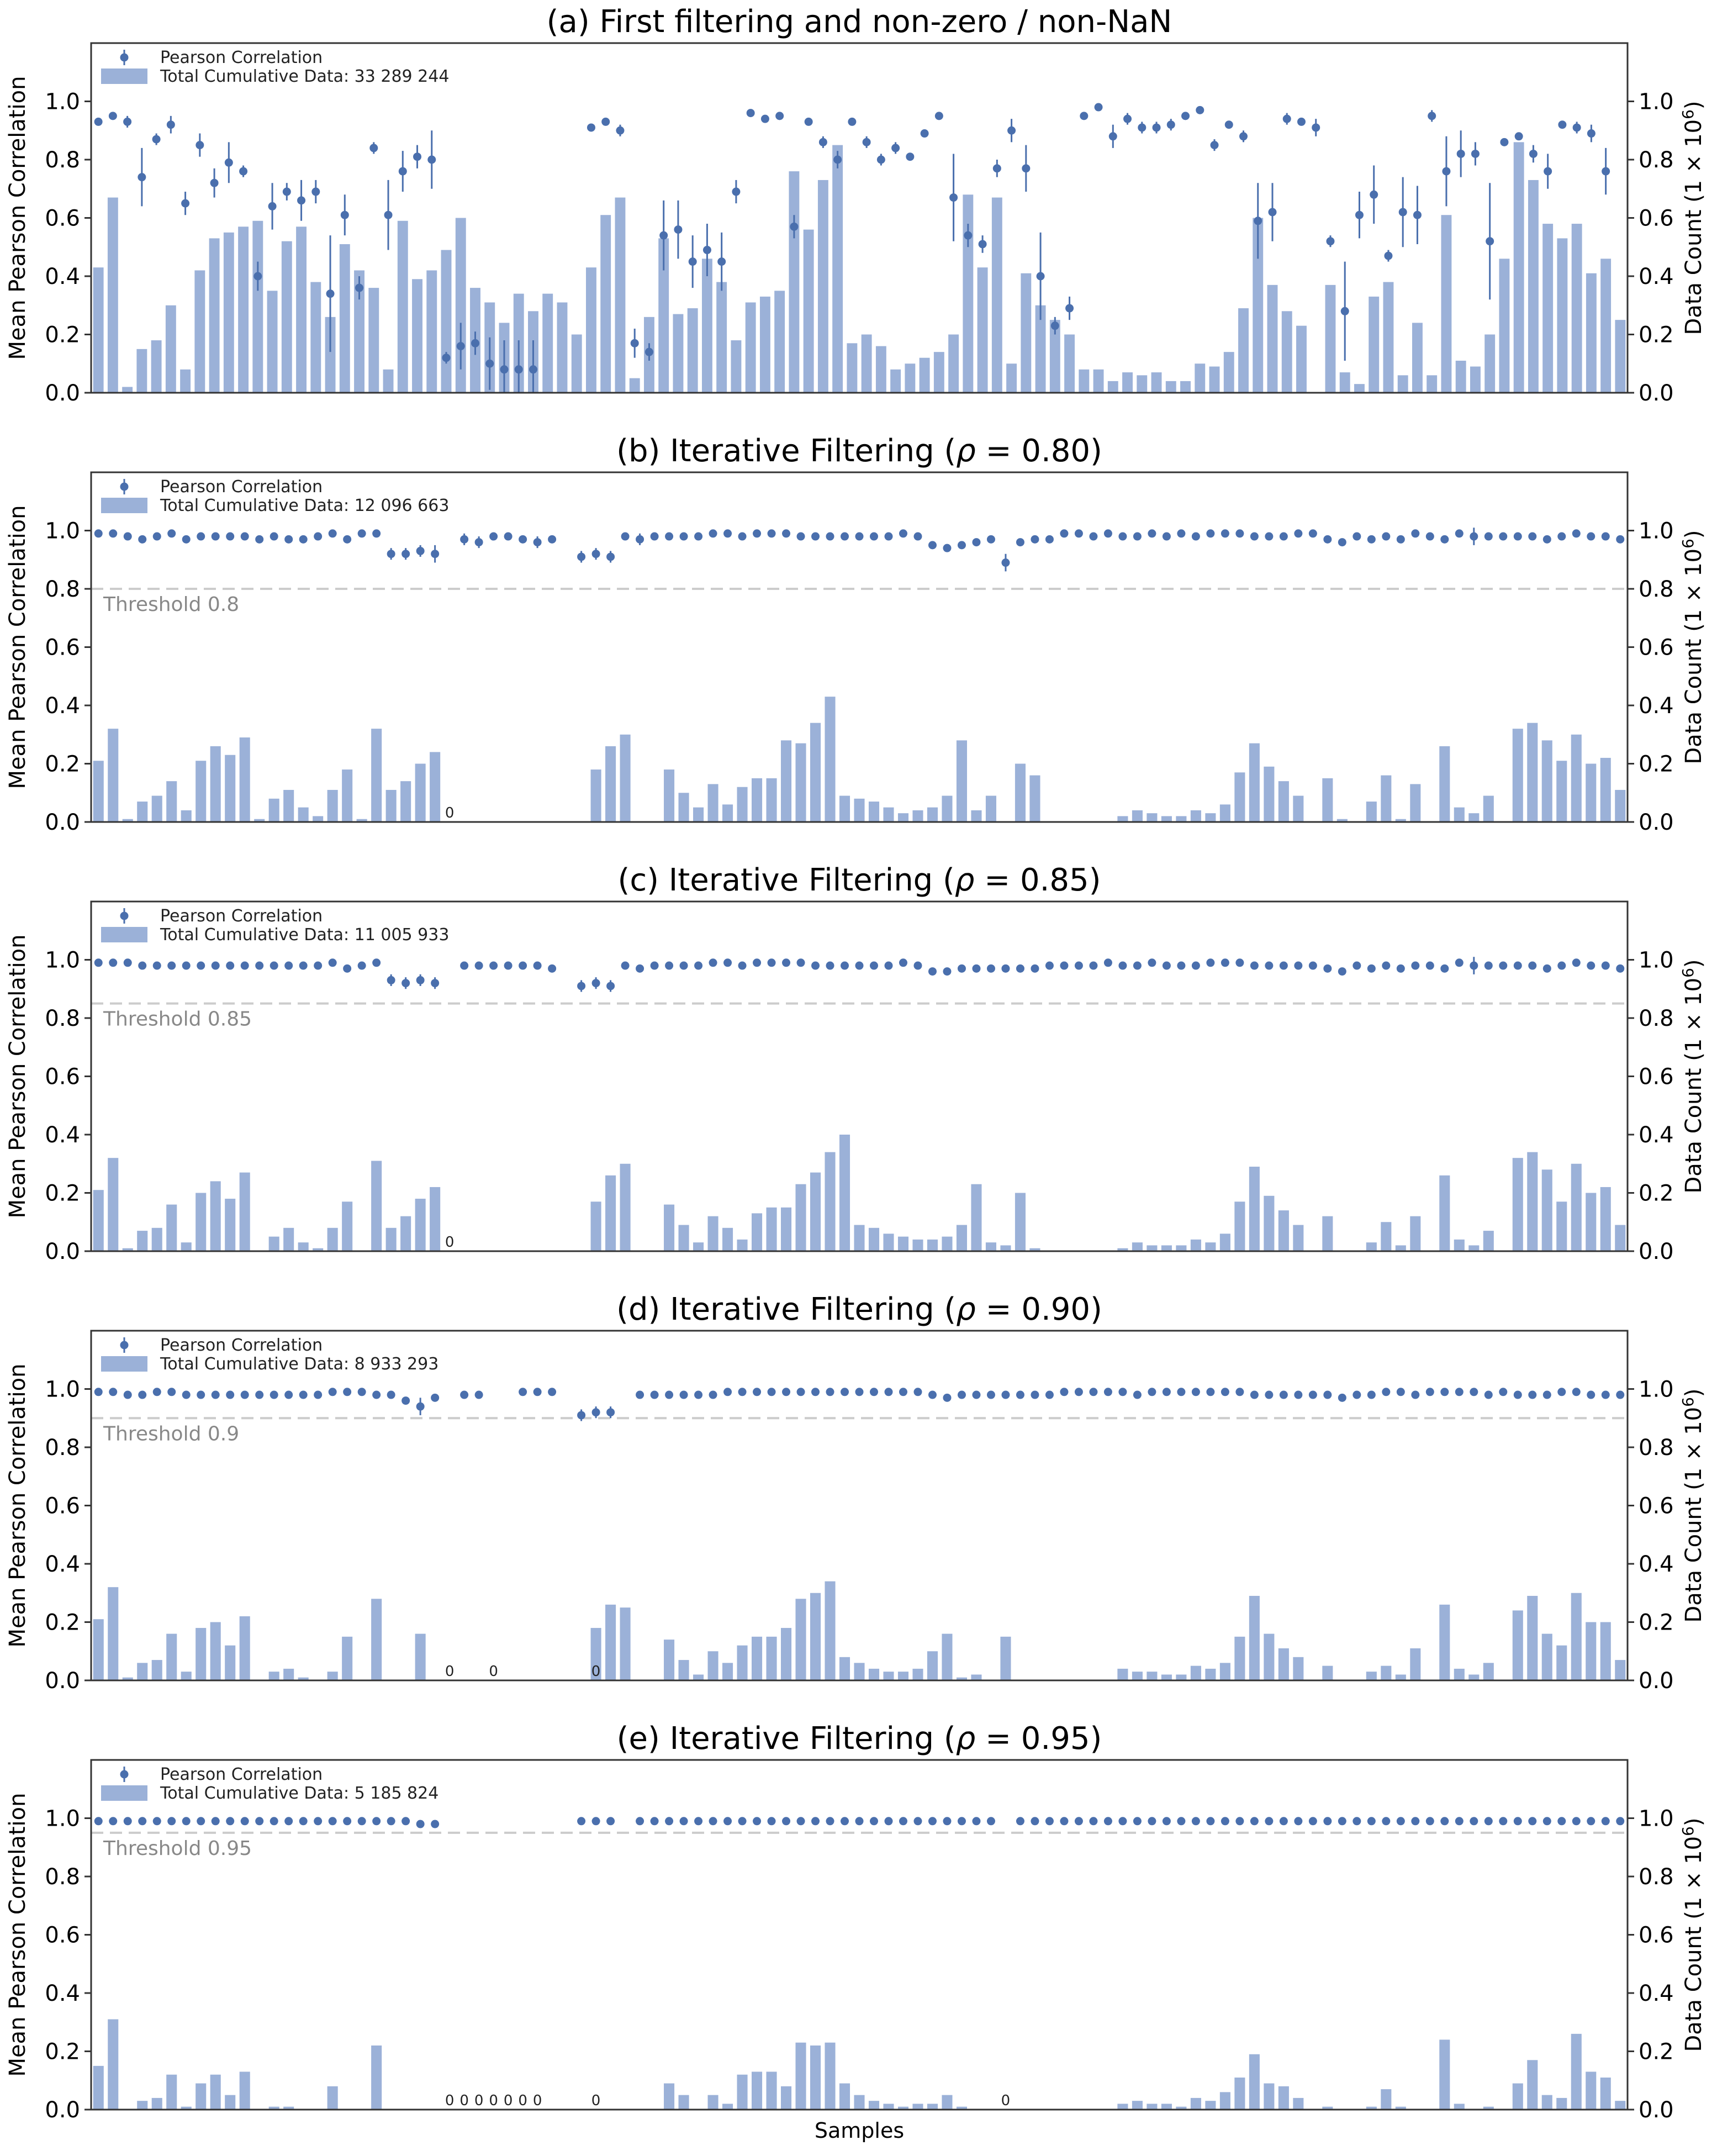  Describe the element at coordinates (859, 1739) in the screenshot. I see `panel-title: (e) Iterative Filtering (ρ = 0.95)` at that location.